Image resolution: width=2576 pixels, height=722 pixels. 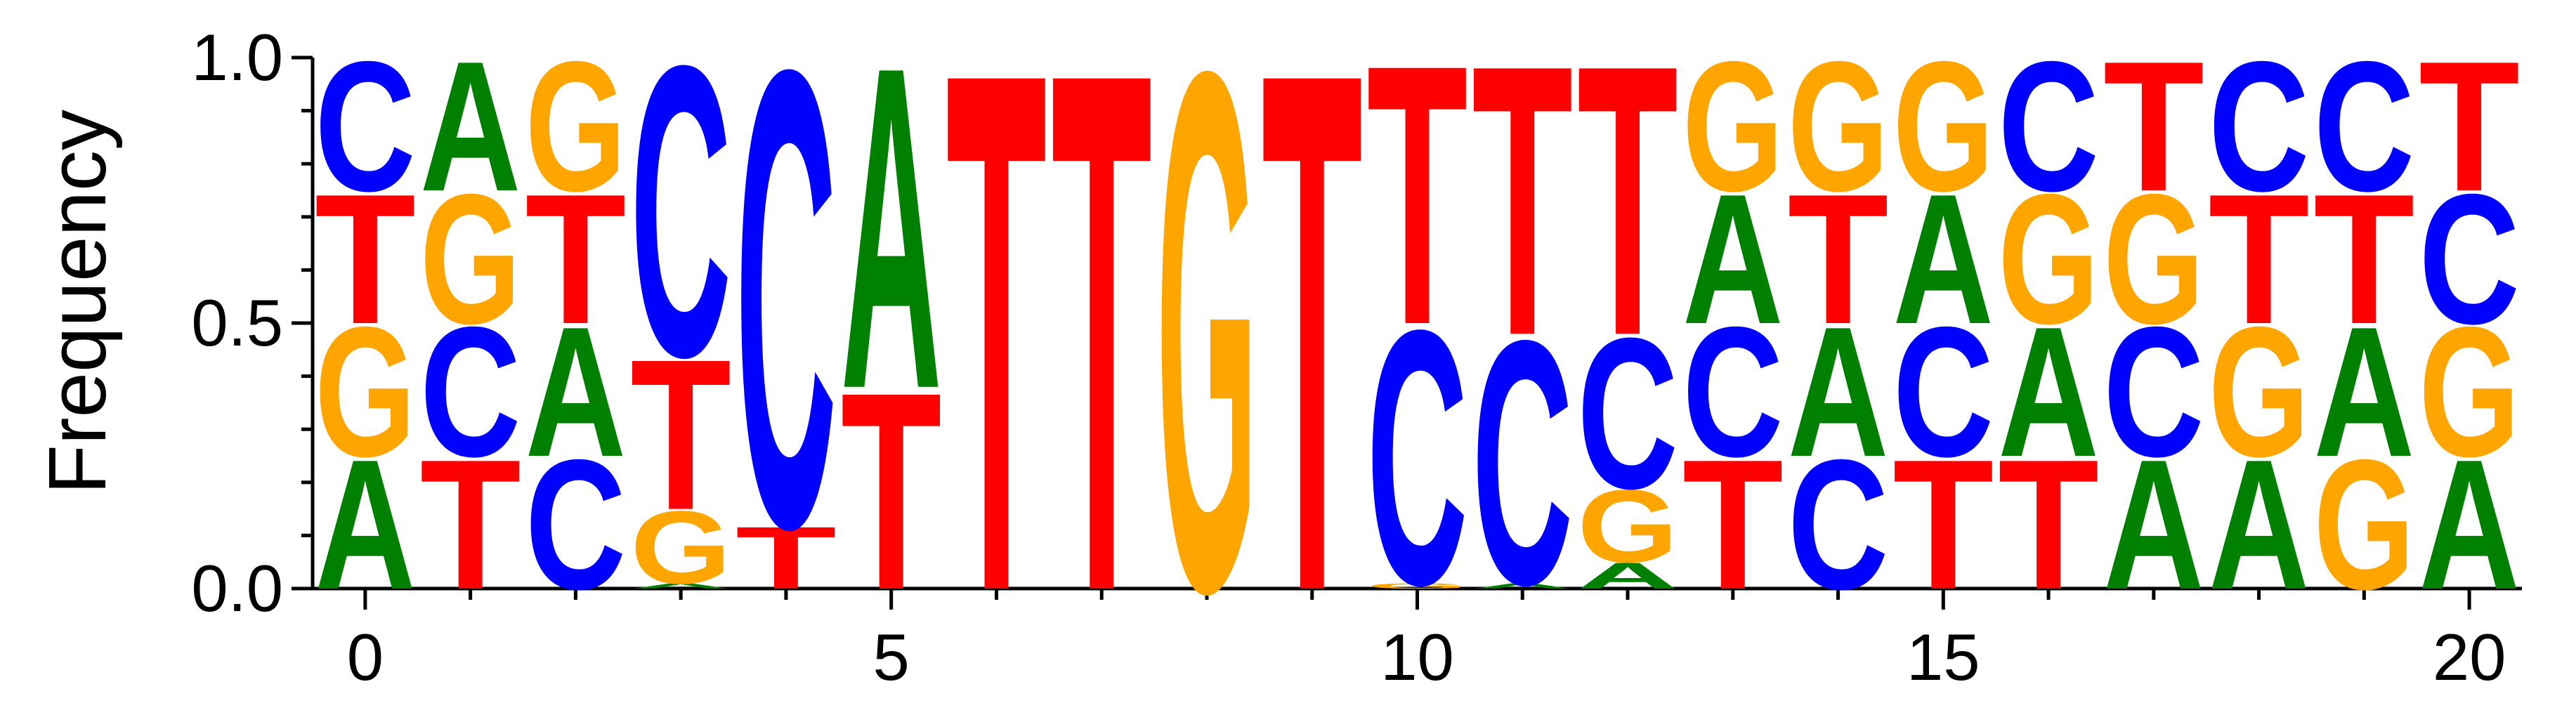 What do you see at coordinates (576, 392) in the screenshot?
I see `logo-letter-a-pos-2: A` at bounding box center [576, 392].